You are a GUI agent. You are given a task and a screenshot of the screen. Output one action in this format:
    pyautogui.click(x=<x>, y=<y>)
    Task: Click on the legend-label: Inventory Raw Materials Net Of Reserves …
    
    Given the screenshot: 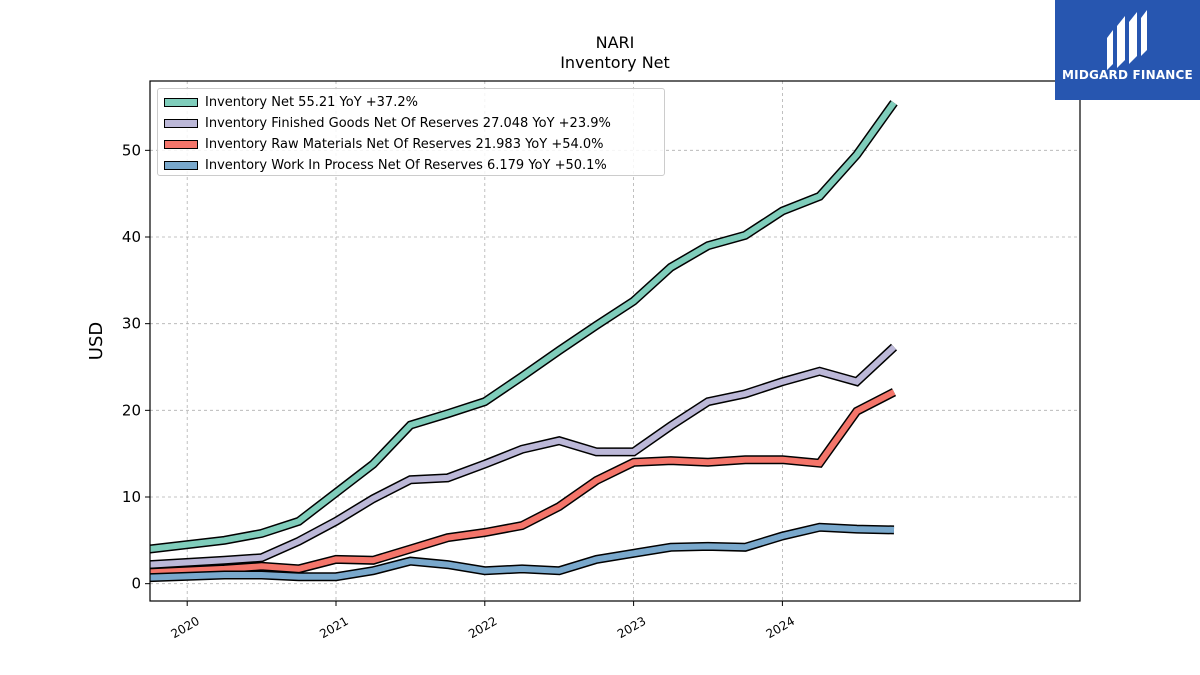 What is the action you would take?
    pyautogui.click(x=404, y=144)
    